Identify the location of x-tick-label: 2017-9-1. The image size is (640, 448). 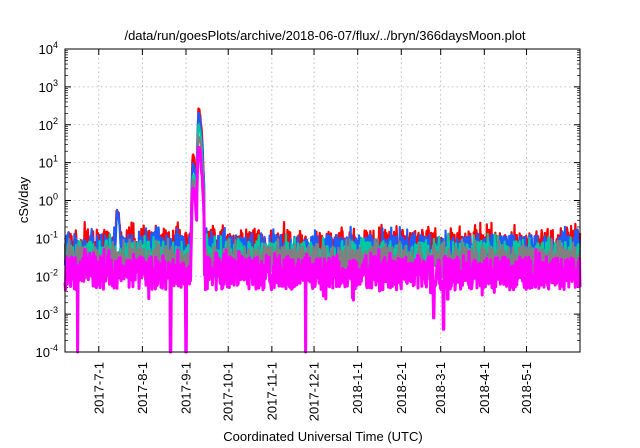
(186, 388).